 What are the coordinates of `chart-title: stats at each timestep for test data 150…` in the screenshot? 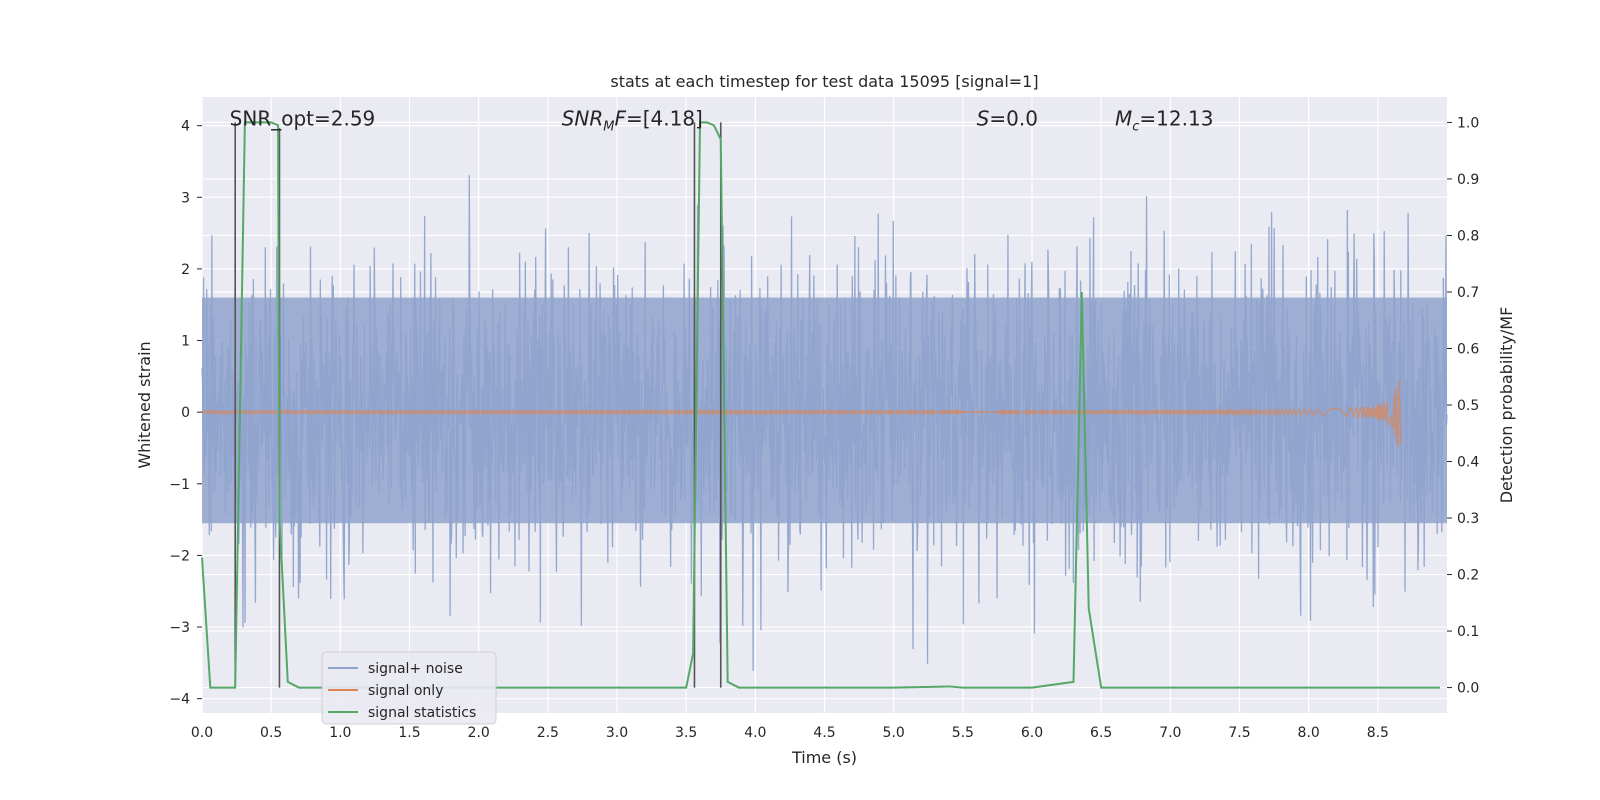 It's located at (824, 81).